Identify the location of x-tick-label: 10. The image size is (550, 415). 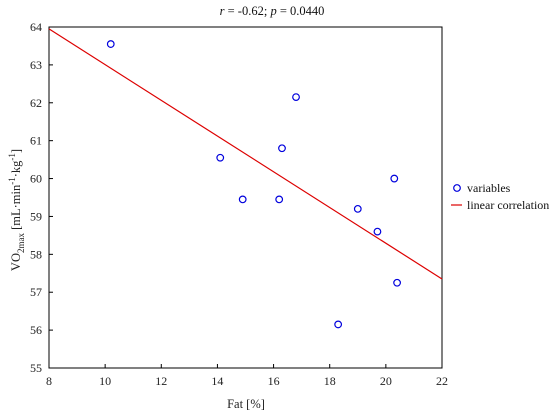
(105, 381).